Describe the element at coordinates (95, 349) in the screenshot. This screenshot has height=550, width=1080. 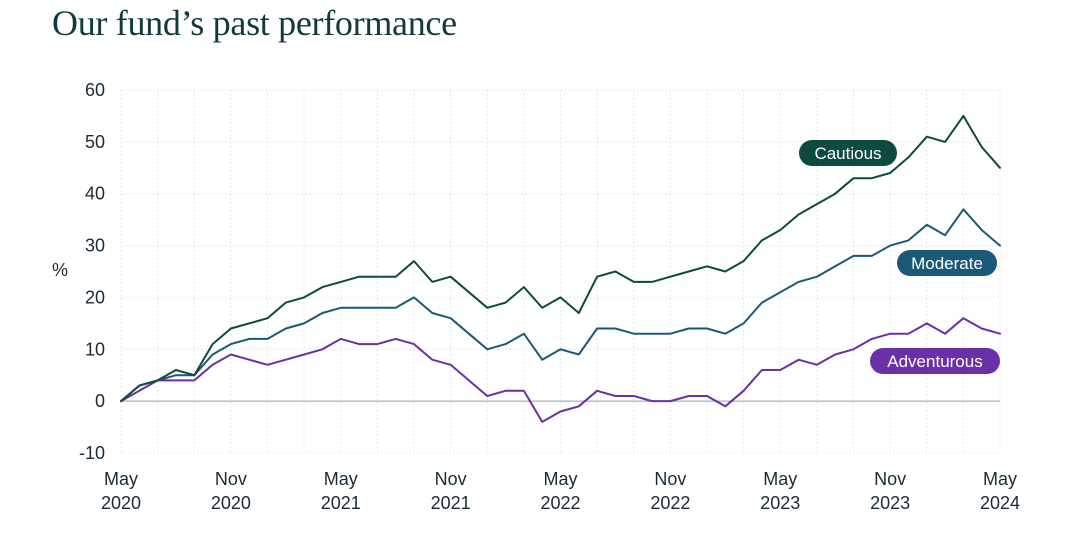
I see `y-tick-label: 10` at that location.